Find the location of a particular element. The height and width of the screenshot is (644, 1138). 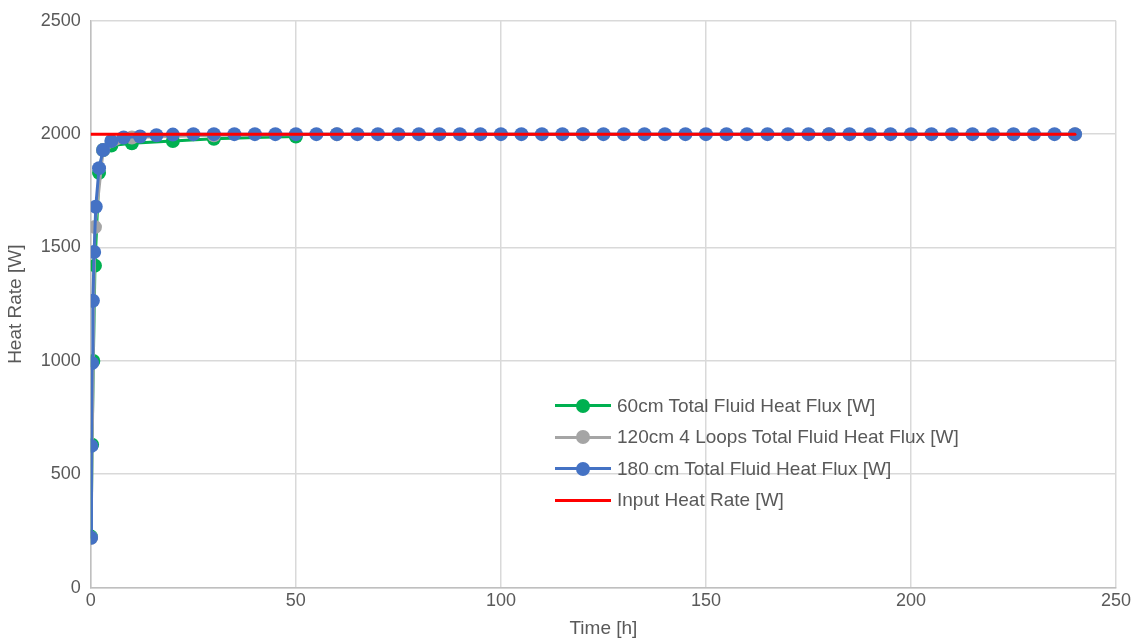

y-axis-title: Heat Rate [W] is located at coordinates (14, 304).